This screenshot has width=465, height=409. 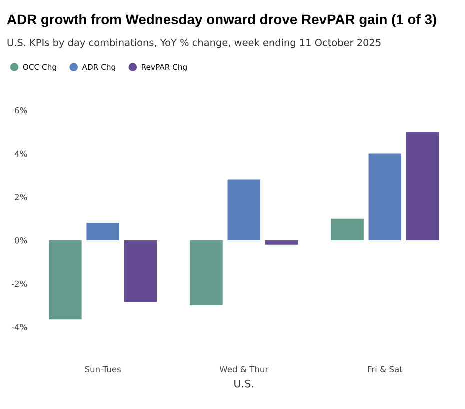 I want to click on y-tick-label: -2%, so click(x=20, y=284).